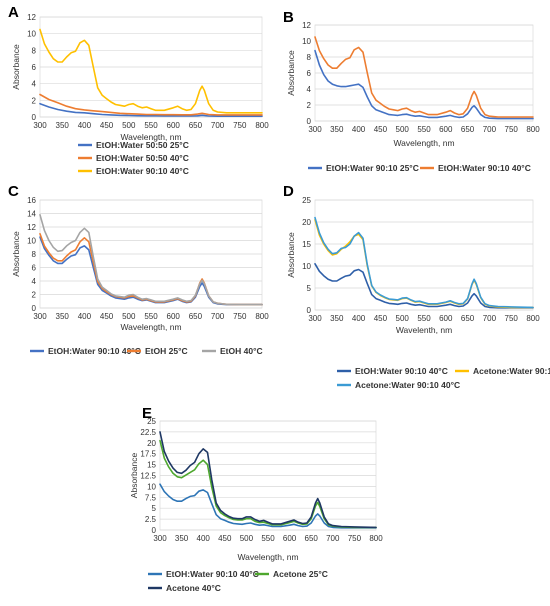 This screenshot has height=606, width=550. What do you see at coordinates (151, 486) in the screenshot?
I see `y-tick-label: 10` at bounding box center [151, 486].